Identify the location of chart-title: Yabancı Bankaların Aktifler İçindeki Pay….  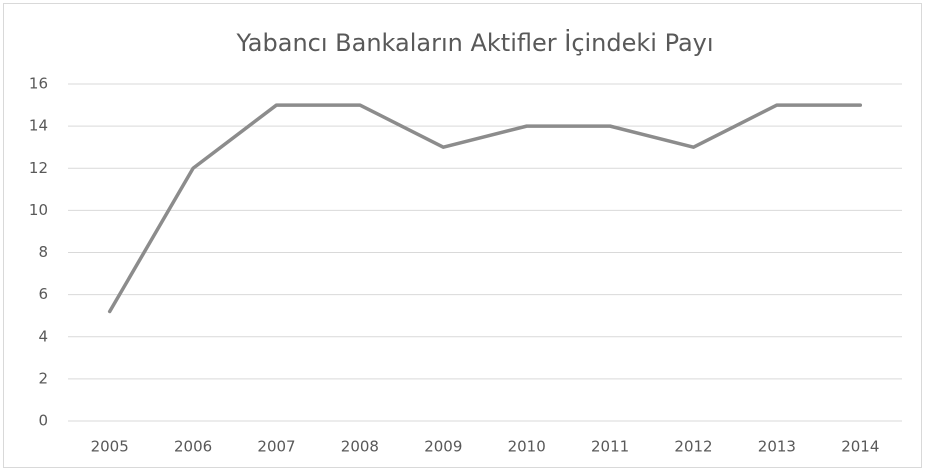
(474, 42).